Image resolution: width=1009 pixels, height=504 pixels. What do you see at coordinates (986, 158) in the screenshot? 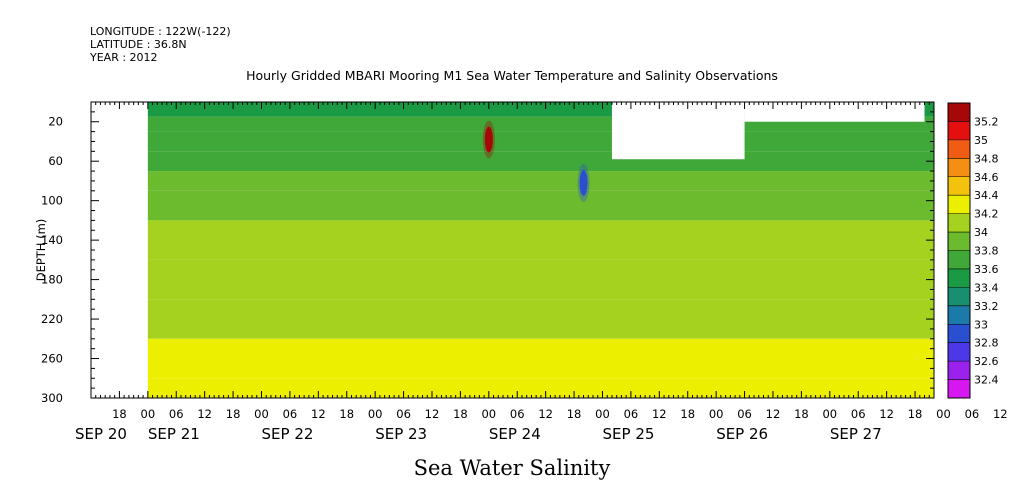
I see `colorbar-label: 34.8` at bounding box center [986, 158].